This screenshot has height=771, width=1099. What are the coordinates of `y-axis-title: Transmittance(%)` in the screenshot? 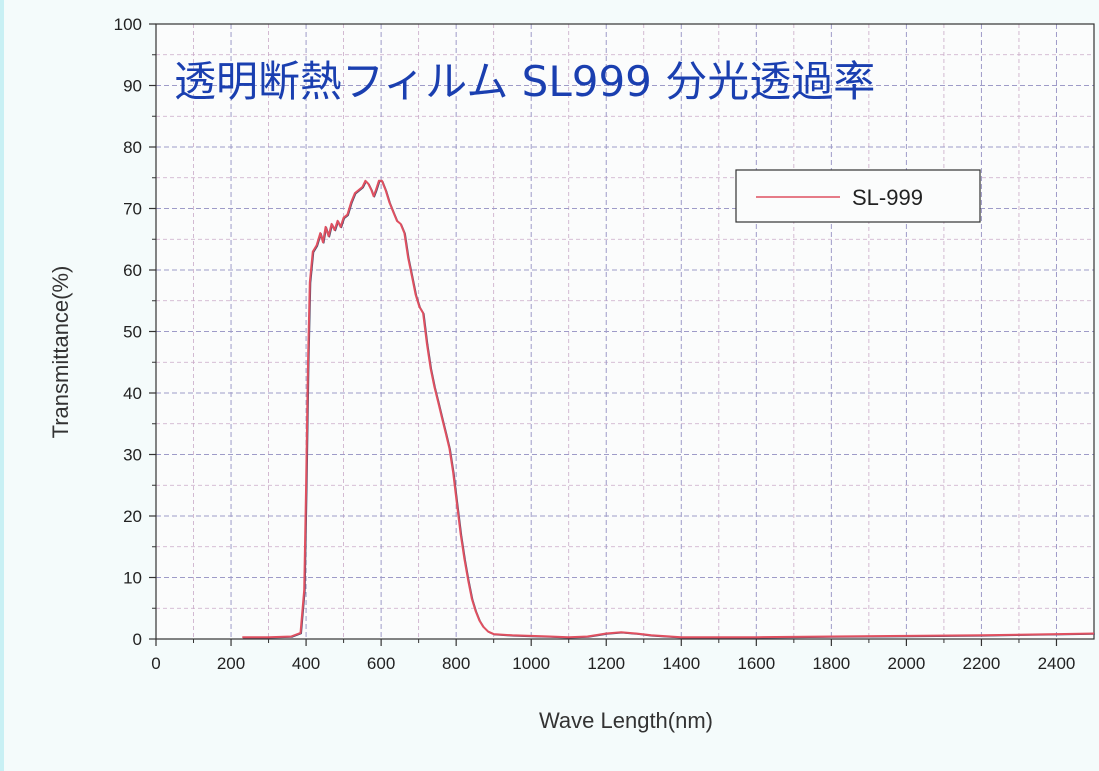 It's located at (60, 352).